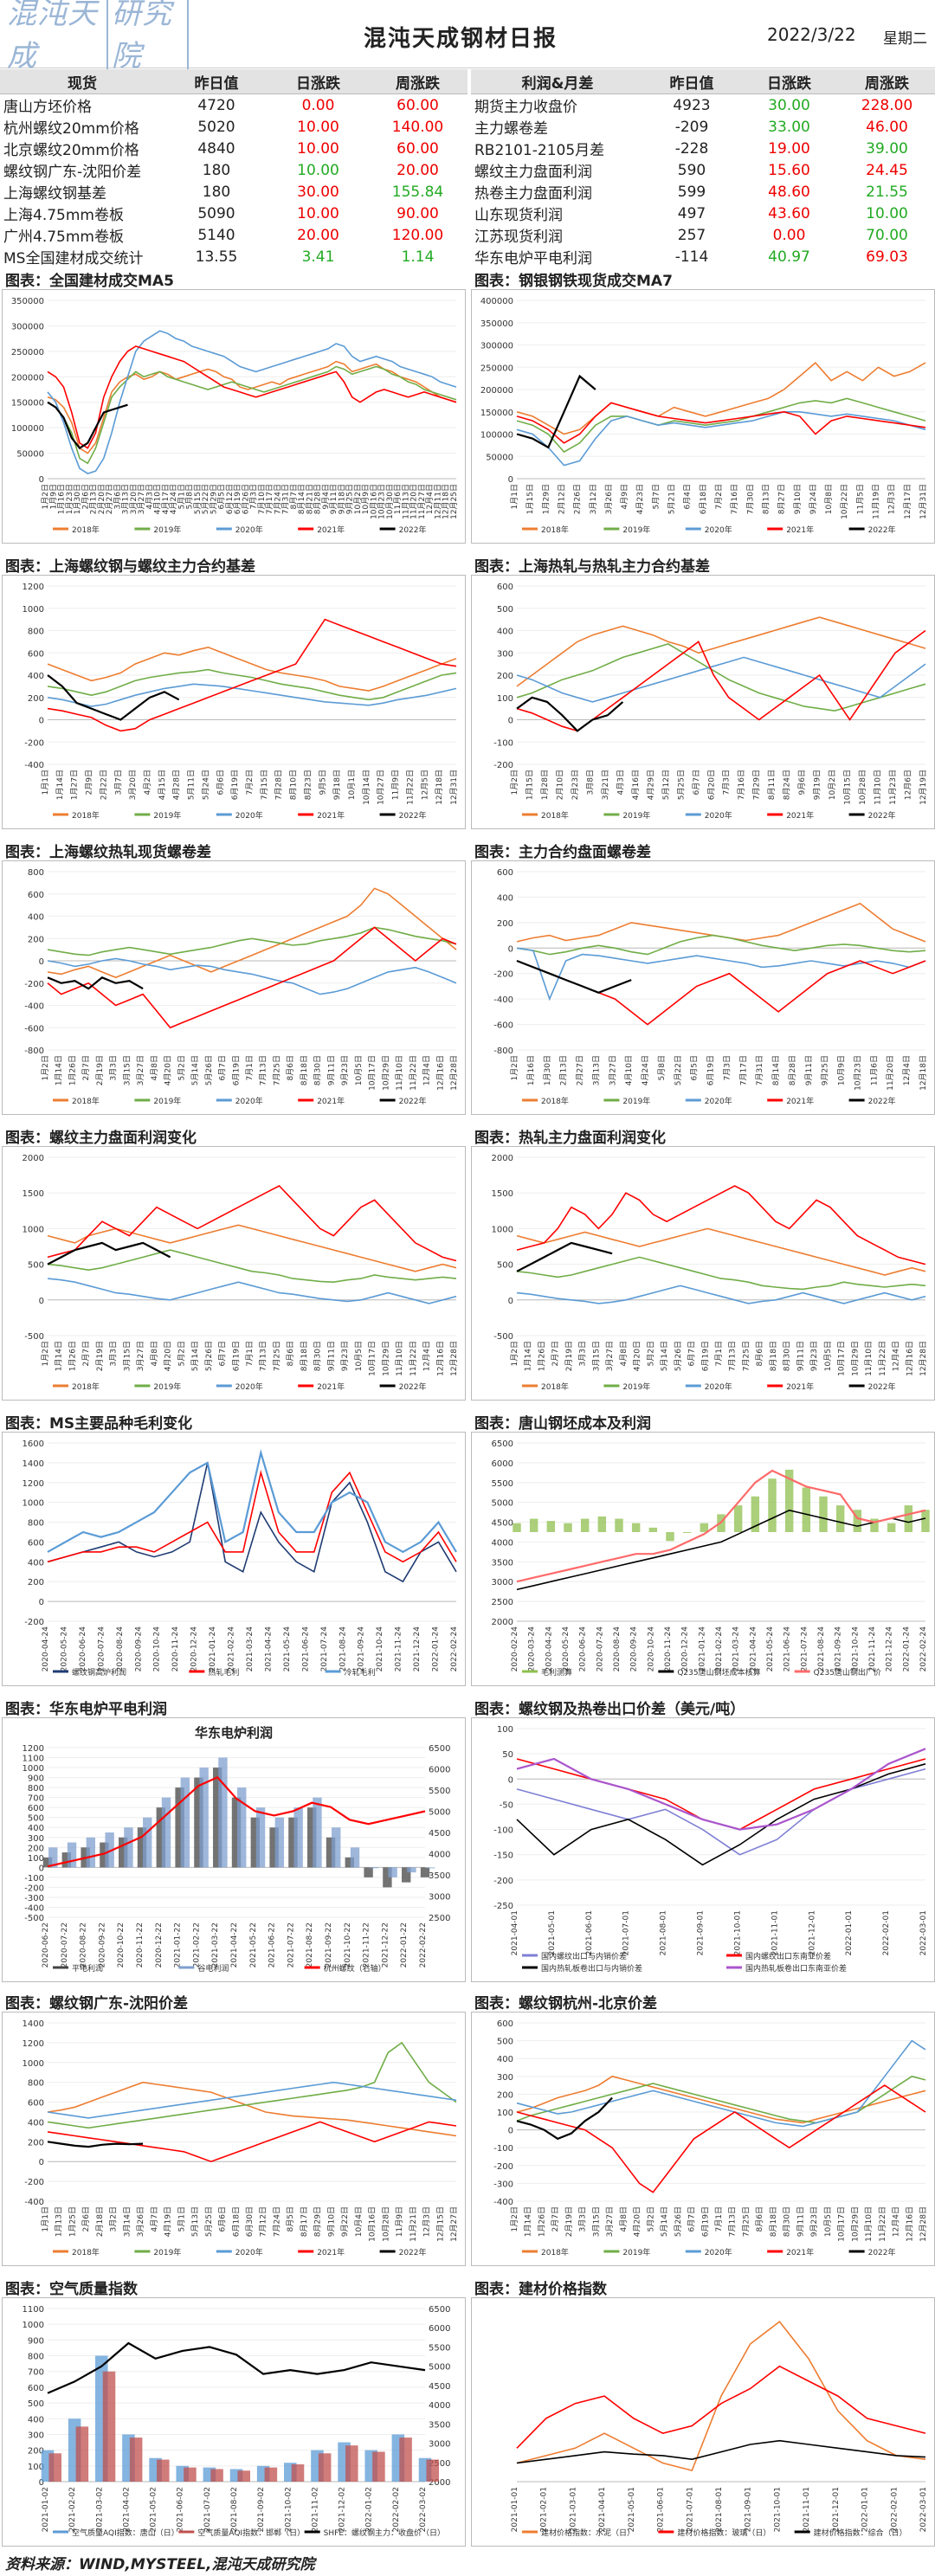 This screenshot has width=935, height=2576. I want to click on x-tick-label: 2021-12-24, so click(417, 1649).